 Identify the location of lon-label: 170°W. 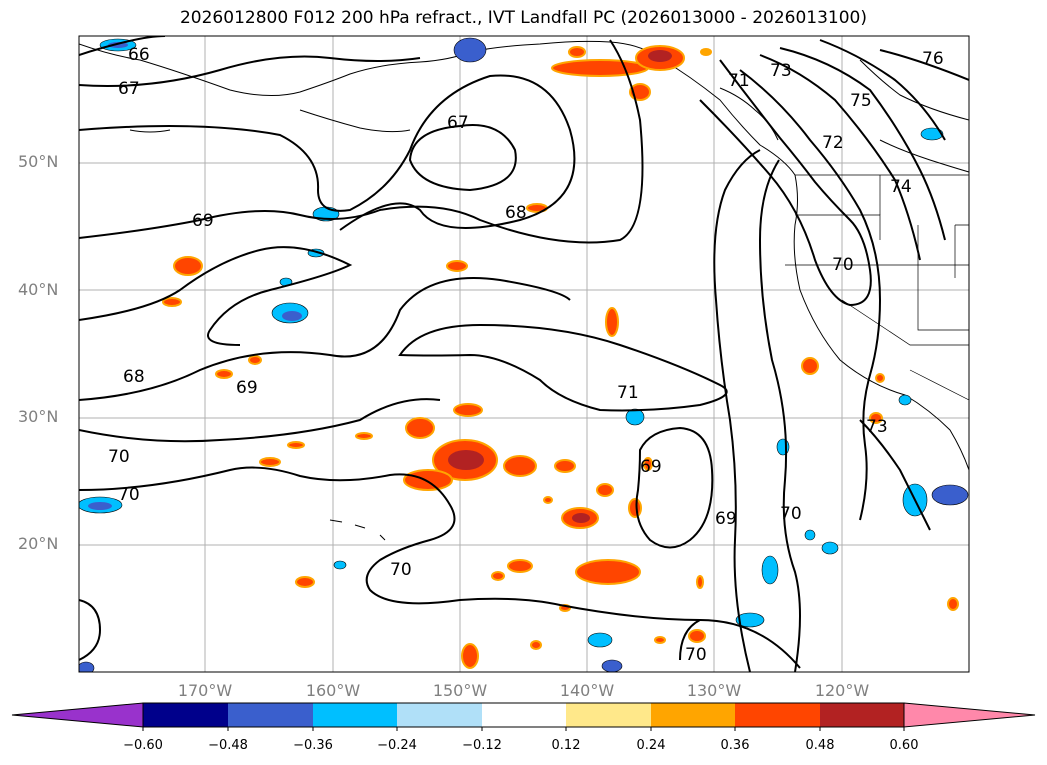
(205, 690).